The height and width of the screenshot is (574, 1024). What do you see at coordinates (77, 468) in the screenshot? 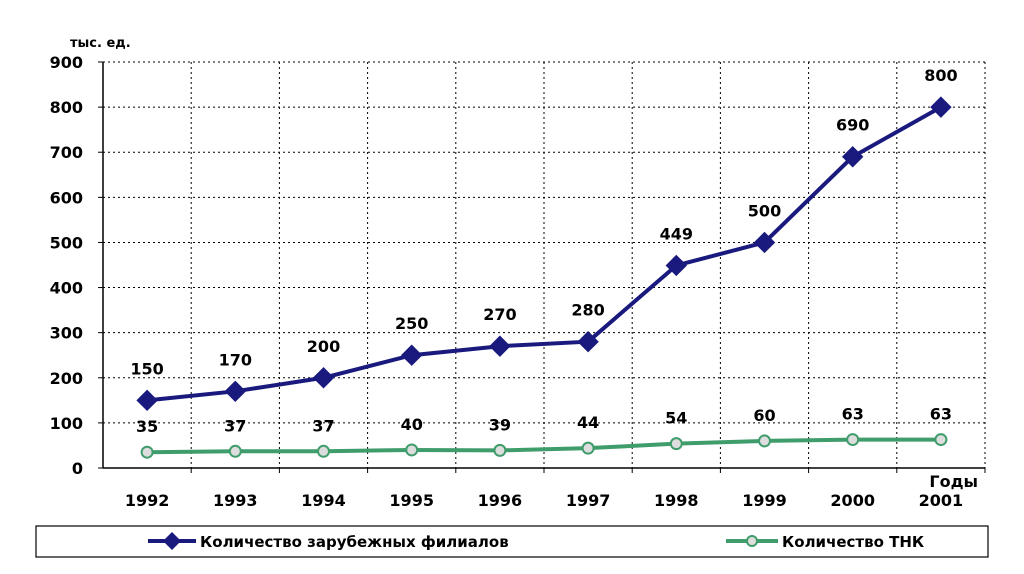
I see `y-tick-label: 0` at bounding box center [77, 468].